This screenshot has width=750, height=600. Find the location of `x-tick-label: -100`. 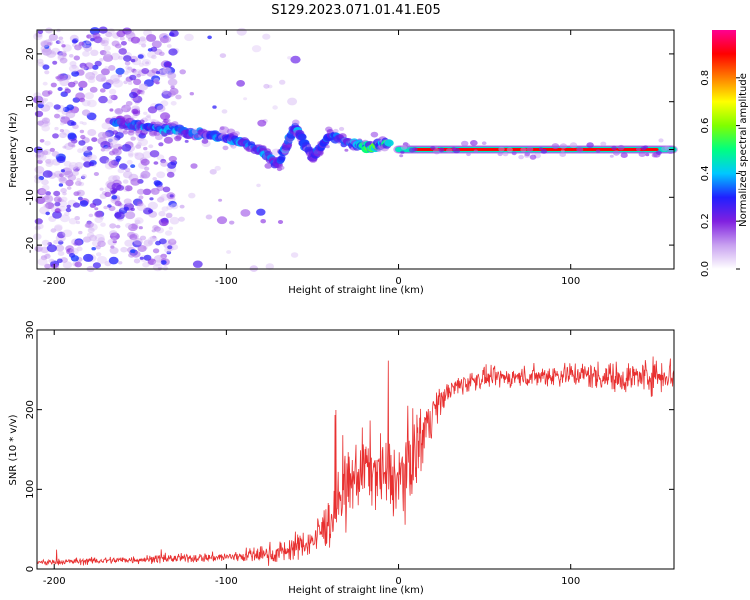

x-tick-label: -100 is located at coordinates (226, 281).